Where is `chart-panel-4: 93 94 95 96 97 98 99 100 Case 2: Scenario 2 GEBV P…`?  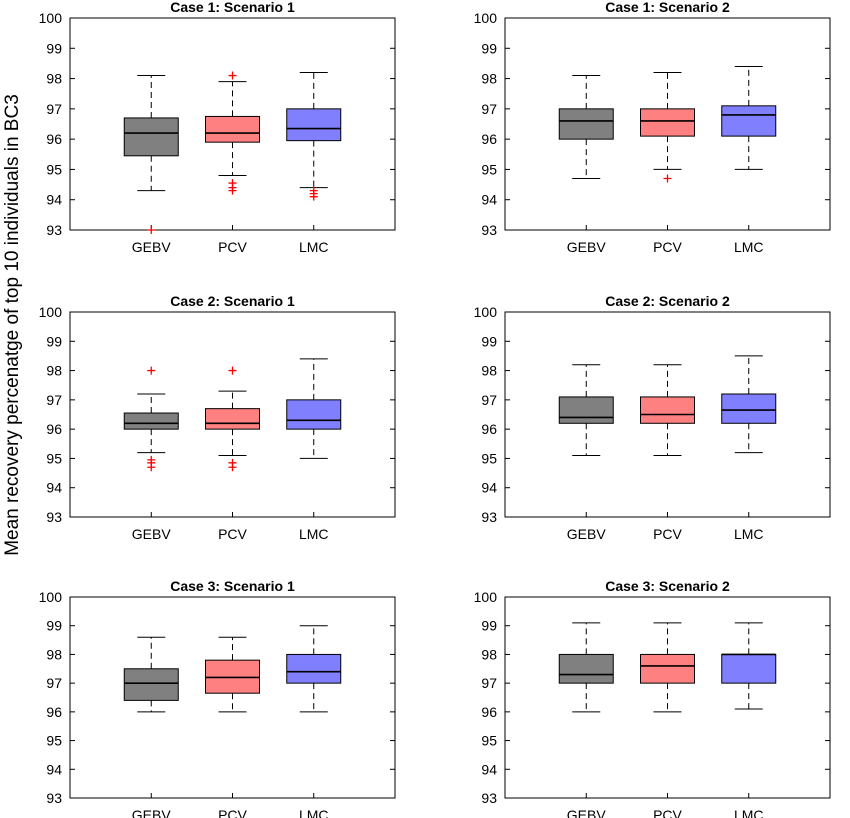 chart-panel-4: 93 94 95 96 97 98 99 100 Case 2: Scenario 2 GEBV P… is located at coordinates (652, 417).